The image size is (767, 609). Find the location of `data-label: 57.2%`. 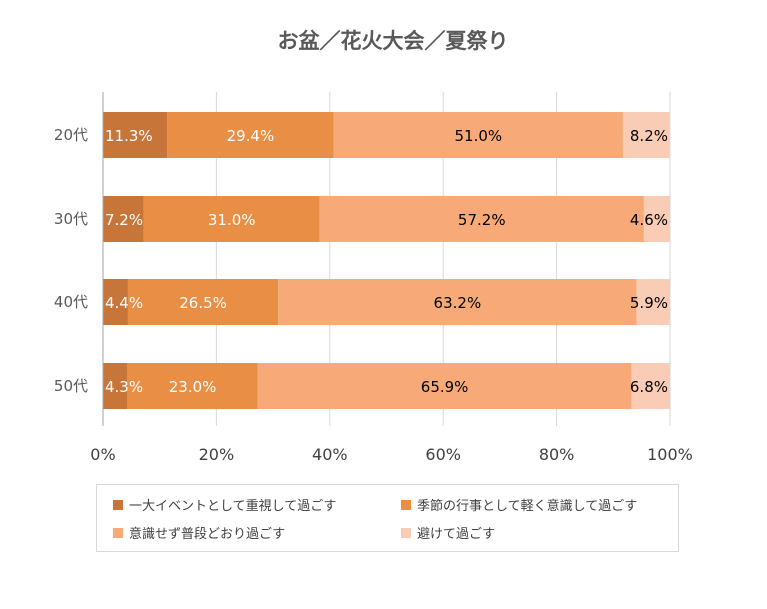

data-label: 57.2% is located at coordinates (482, 220).